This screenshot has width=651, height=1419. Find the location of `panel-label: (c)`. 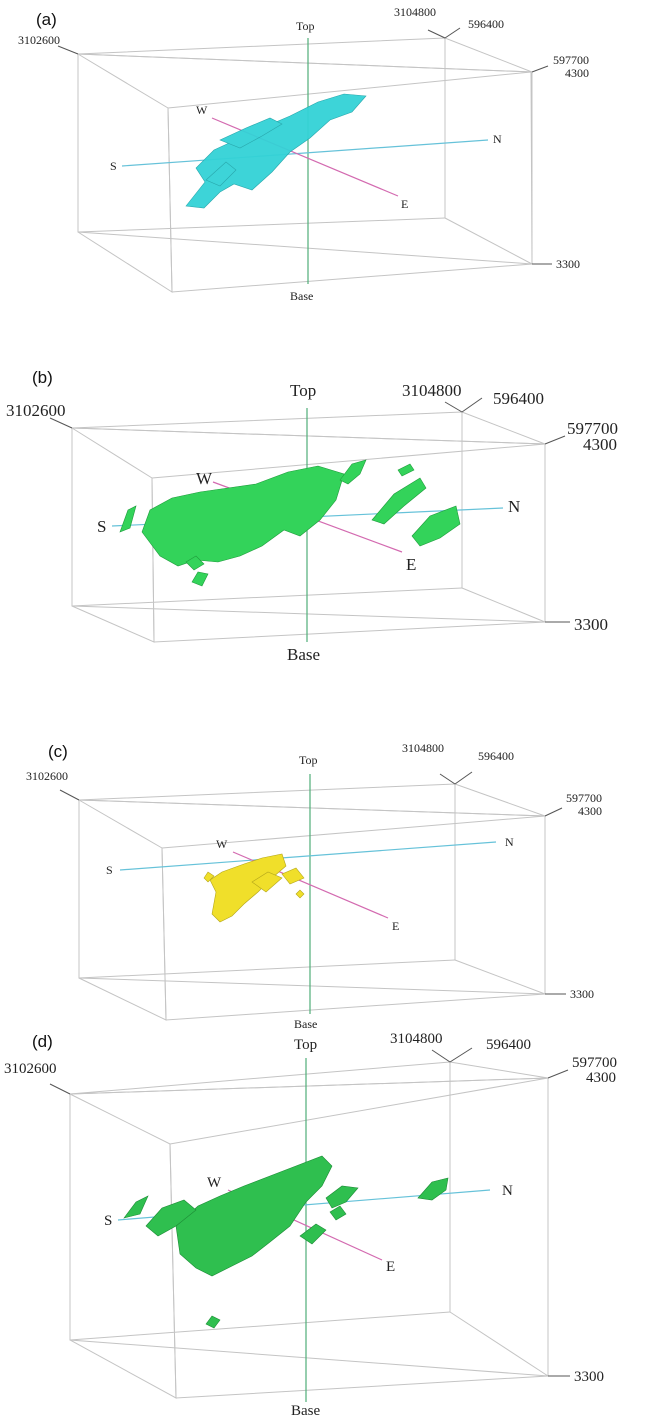

panel-label: (c) is located at coordinates (58, 751).